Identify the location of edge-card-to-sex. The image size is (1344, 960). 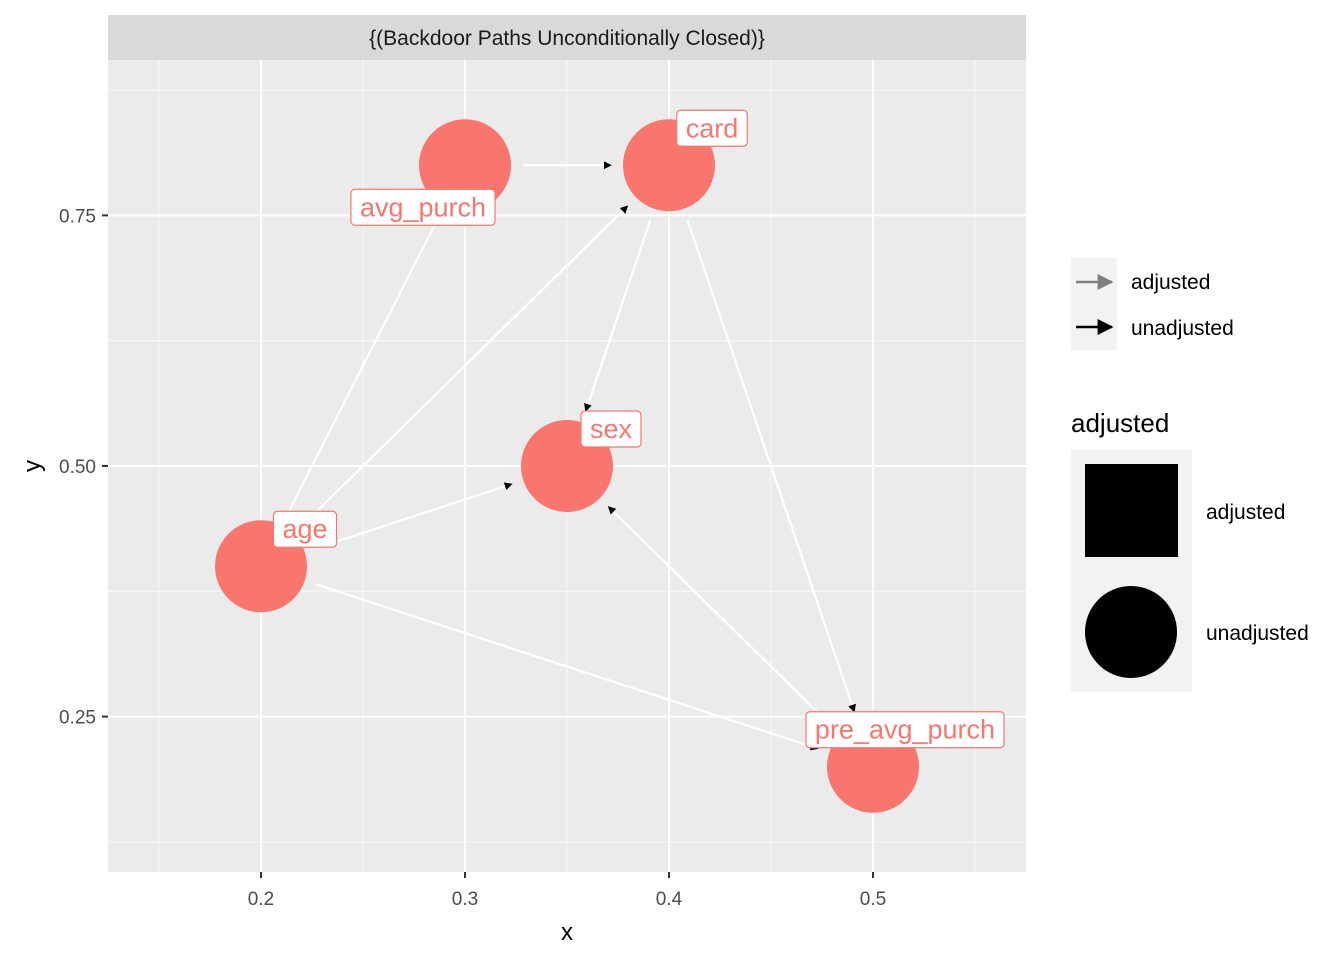
(618, 315).